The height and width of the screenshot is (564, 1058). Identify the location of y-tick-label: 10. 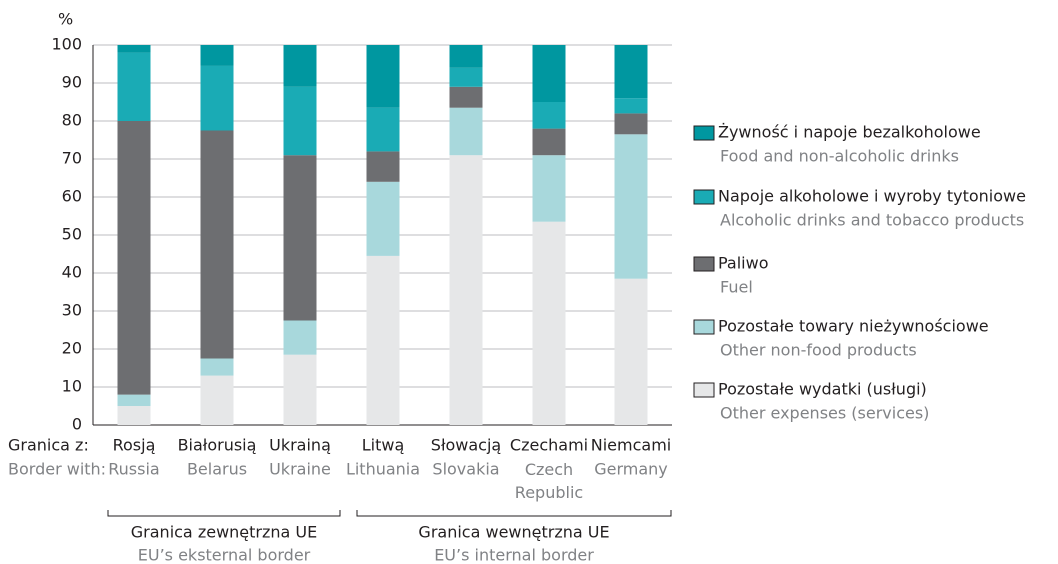
(72, 386).